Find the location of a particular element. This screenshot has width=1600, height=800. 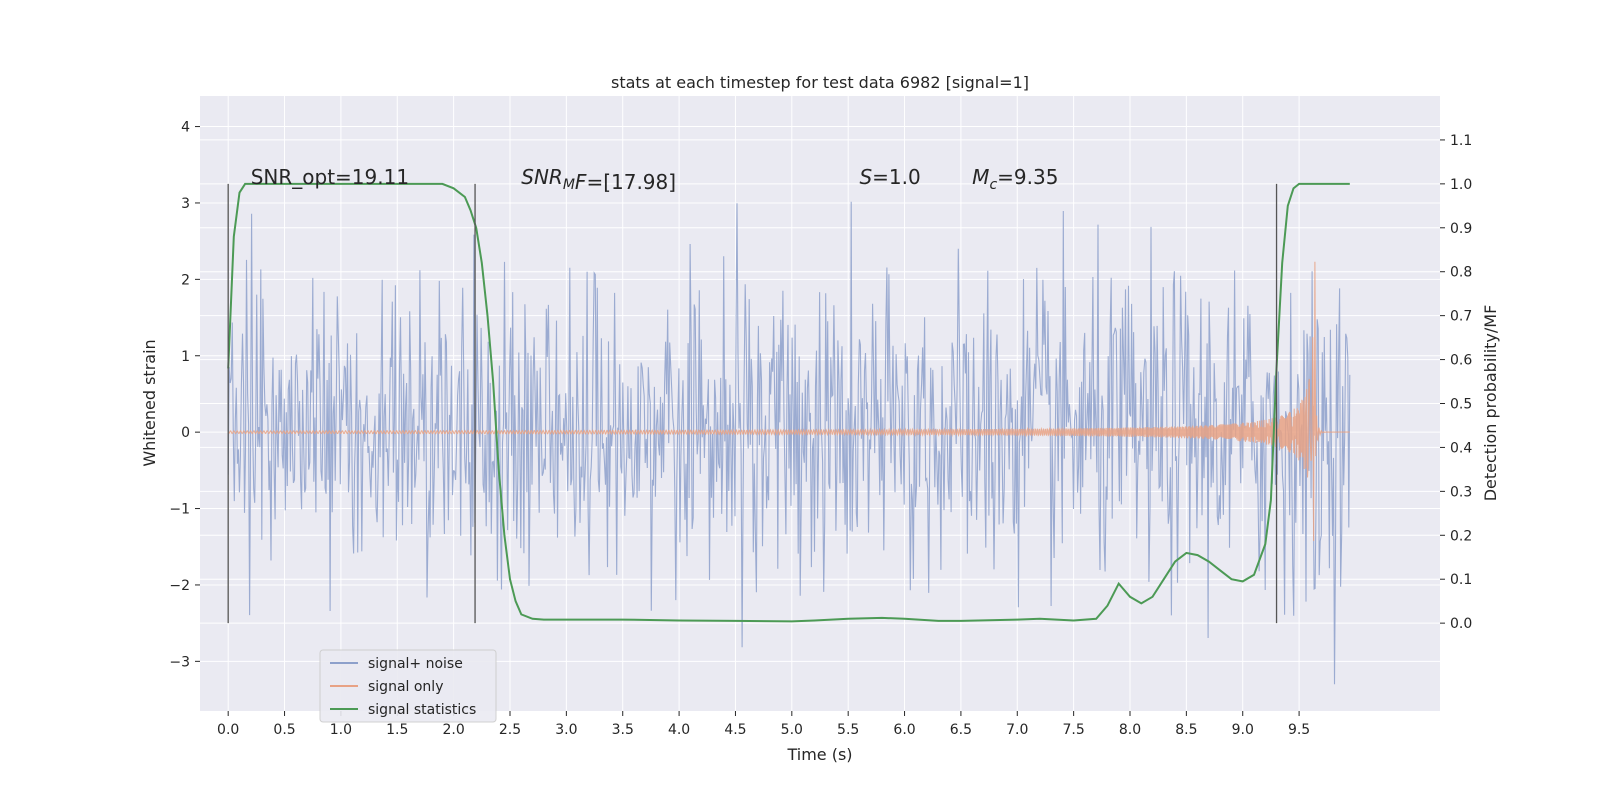

x-tick-label: 1.5 is located at coordinates (397, 730).